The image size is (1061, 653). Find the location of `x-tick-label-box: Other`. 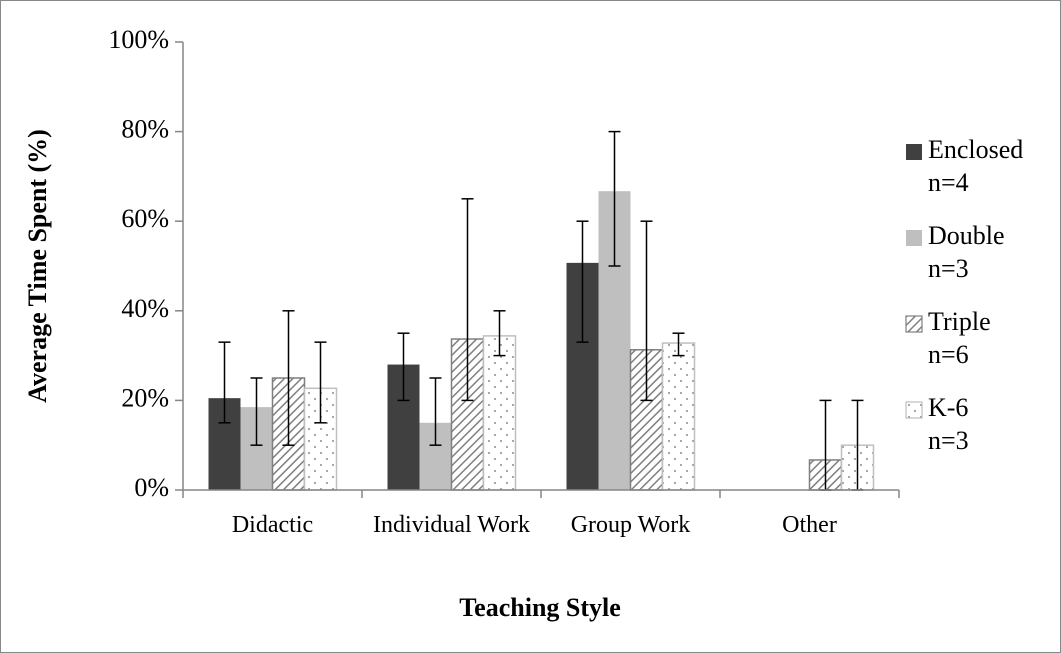

x-tick-label-box: Other is located at coordinates (809, 525).